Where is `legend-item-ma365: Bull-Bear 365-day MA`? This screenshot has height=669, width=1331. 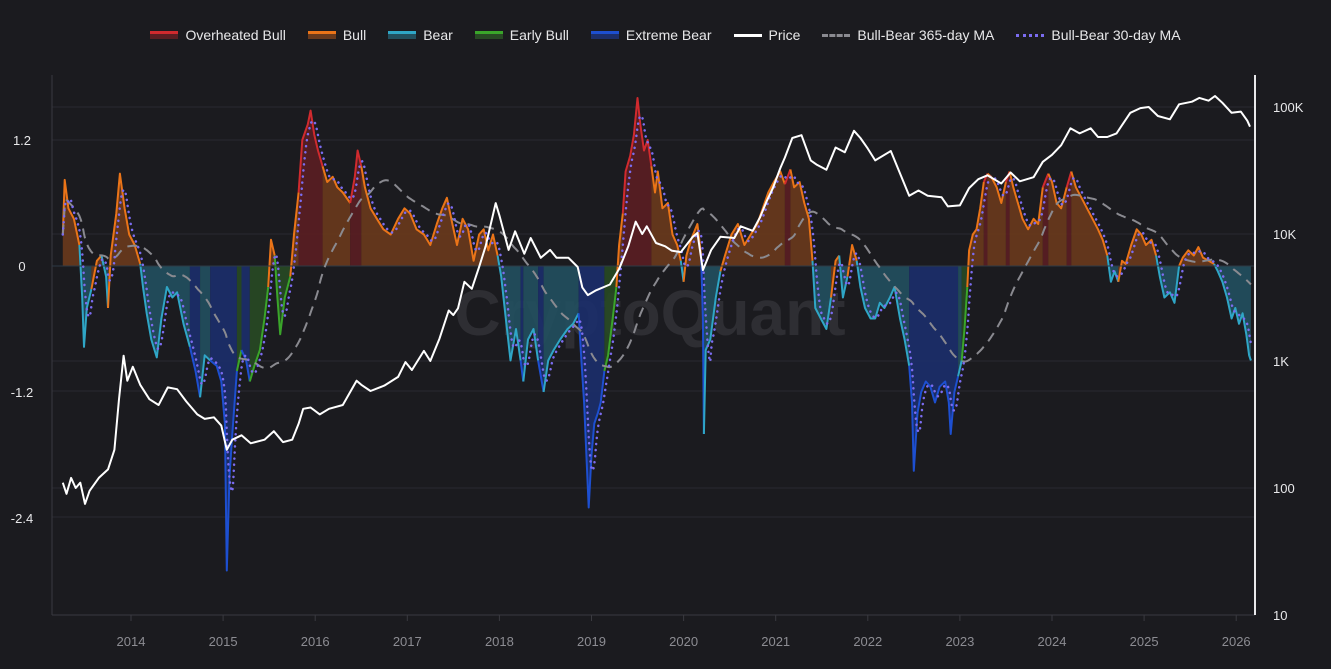
legend-item-ma365: Bull-Bear 365-day MA is located at coordinates (908, 35).